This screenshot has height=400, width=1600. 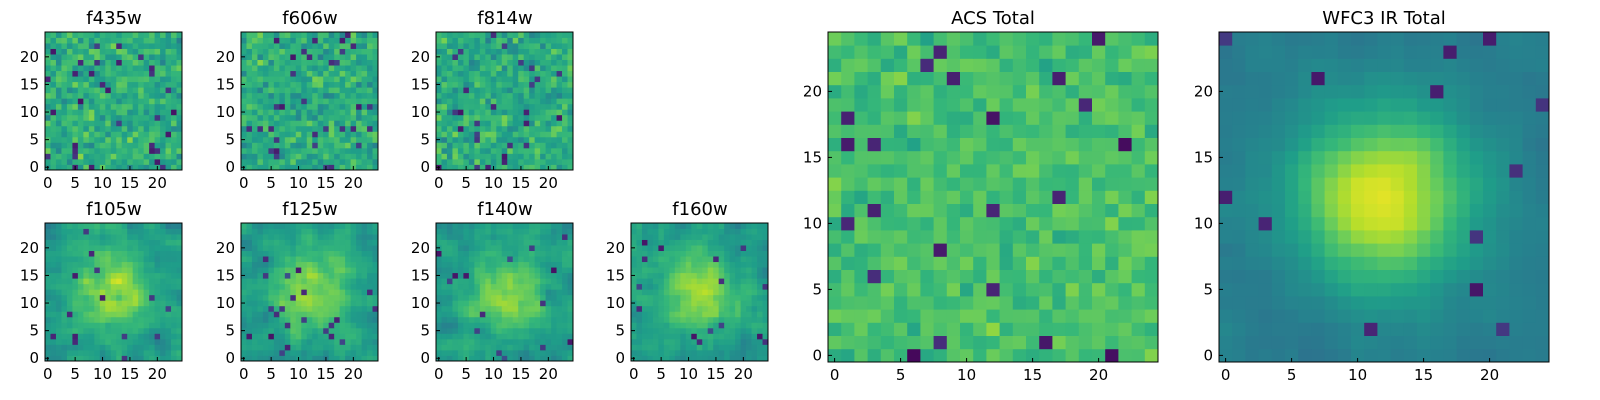 What do you see at coordinates (439, 374) in the screenshot?
I see `x-tick-label: 0` at bounding box center [439, 374].